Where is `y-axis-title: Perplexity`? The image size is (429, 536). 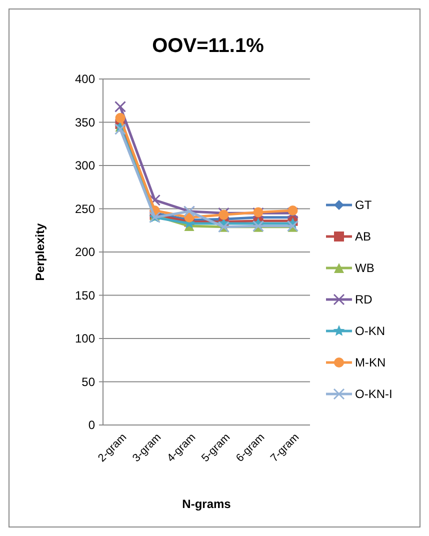 y-axis-title: Perplexity is located at coordinates (40, 252).